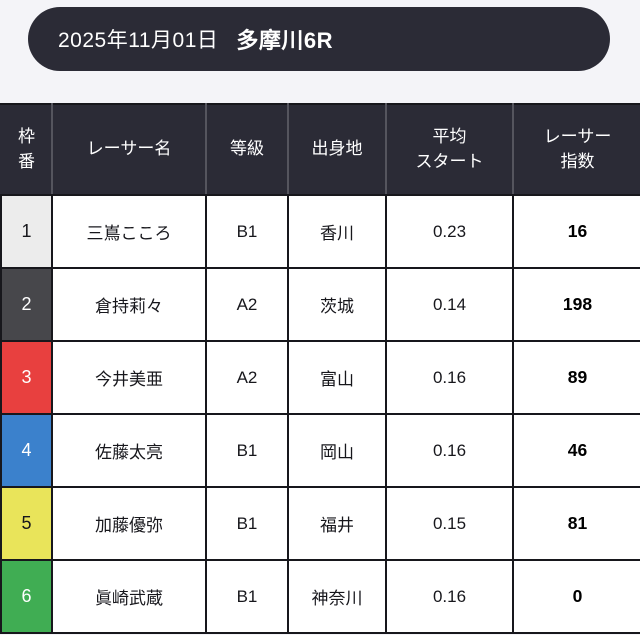 The width and height of the screenshot is (640, 635). What do you see at coordinates (337, 377) in the screenshot?
I see `origin-cell: 富山` at bounding box center [337, 377].